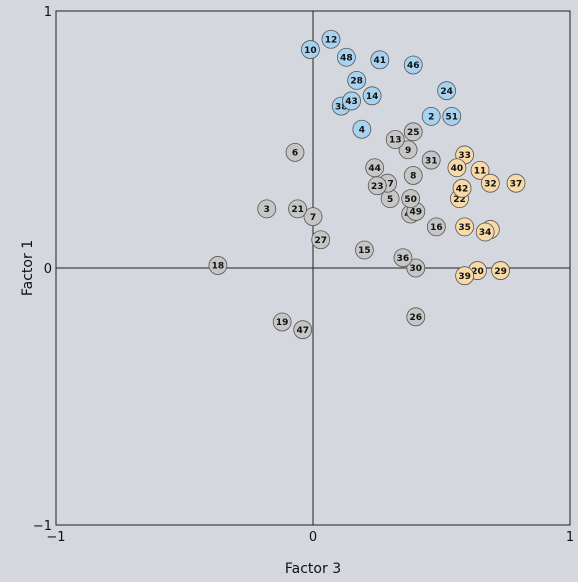 This screenshot has height=582, width=578. I want to click on data-point: 3, so click(267, 209).